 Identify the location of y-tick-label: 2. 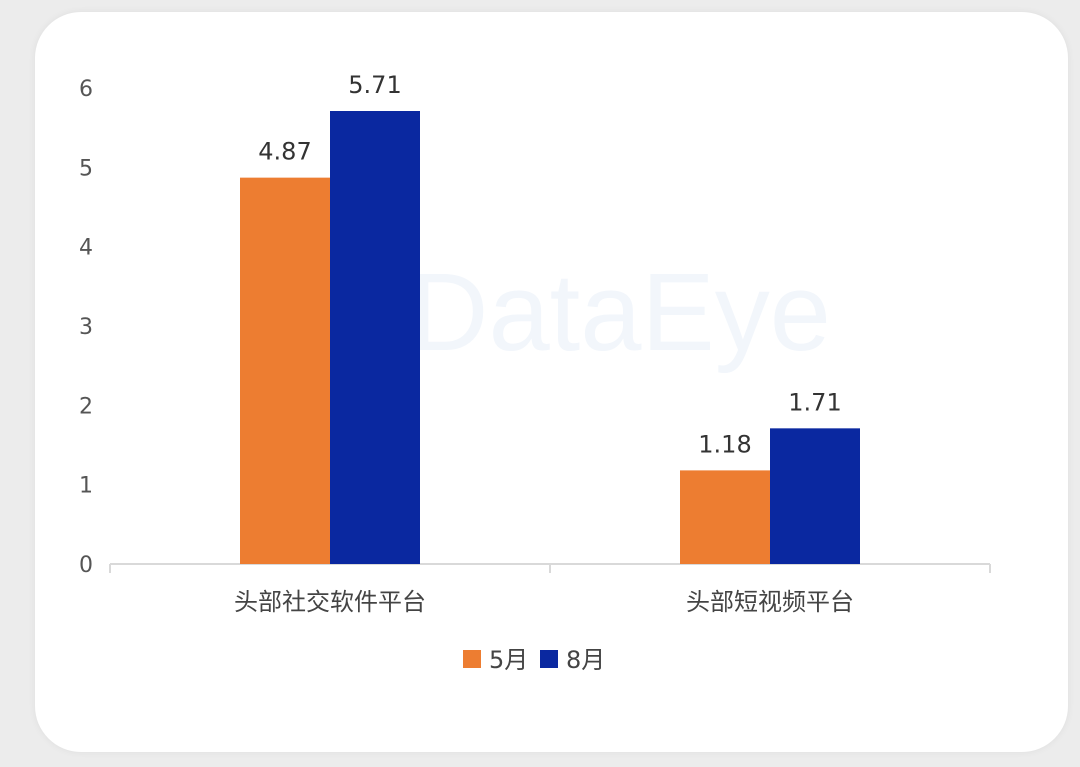
(86, 406).